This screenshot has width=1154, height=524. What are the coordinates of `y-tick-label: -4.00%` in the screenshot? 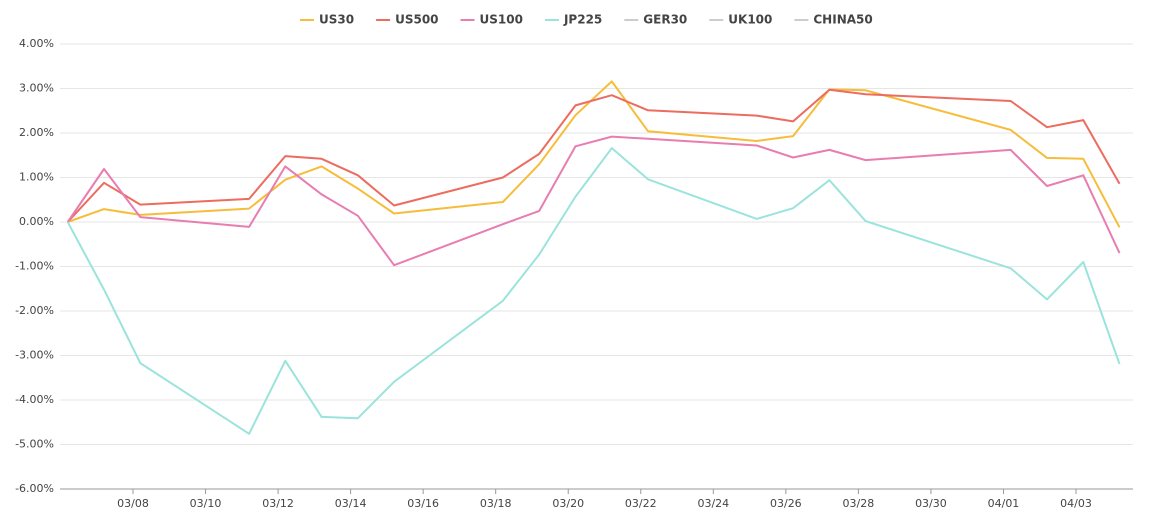 It's located at (34, 399).